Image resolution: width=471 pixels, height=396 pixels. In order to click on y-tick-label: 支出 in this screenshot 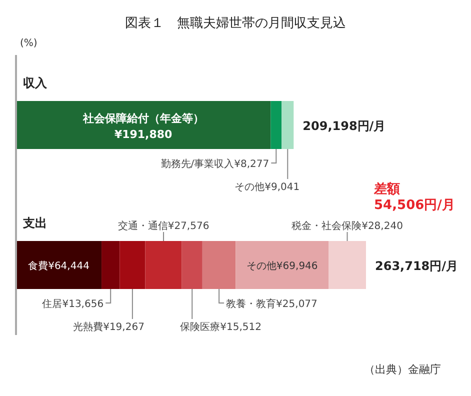, I will do `click(34, 223)`.